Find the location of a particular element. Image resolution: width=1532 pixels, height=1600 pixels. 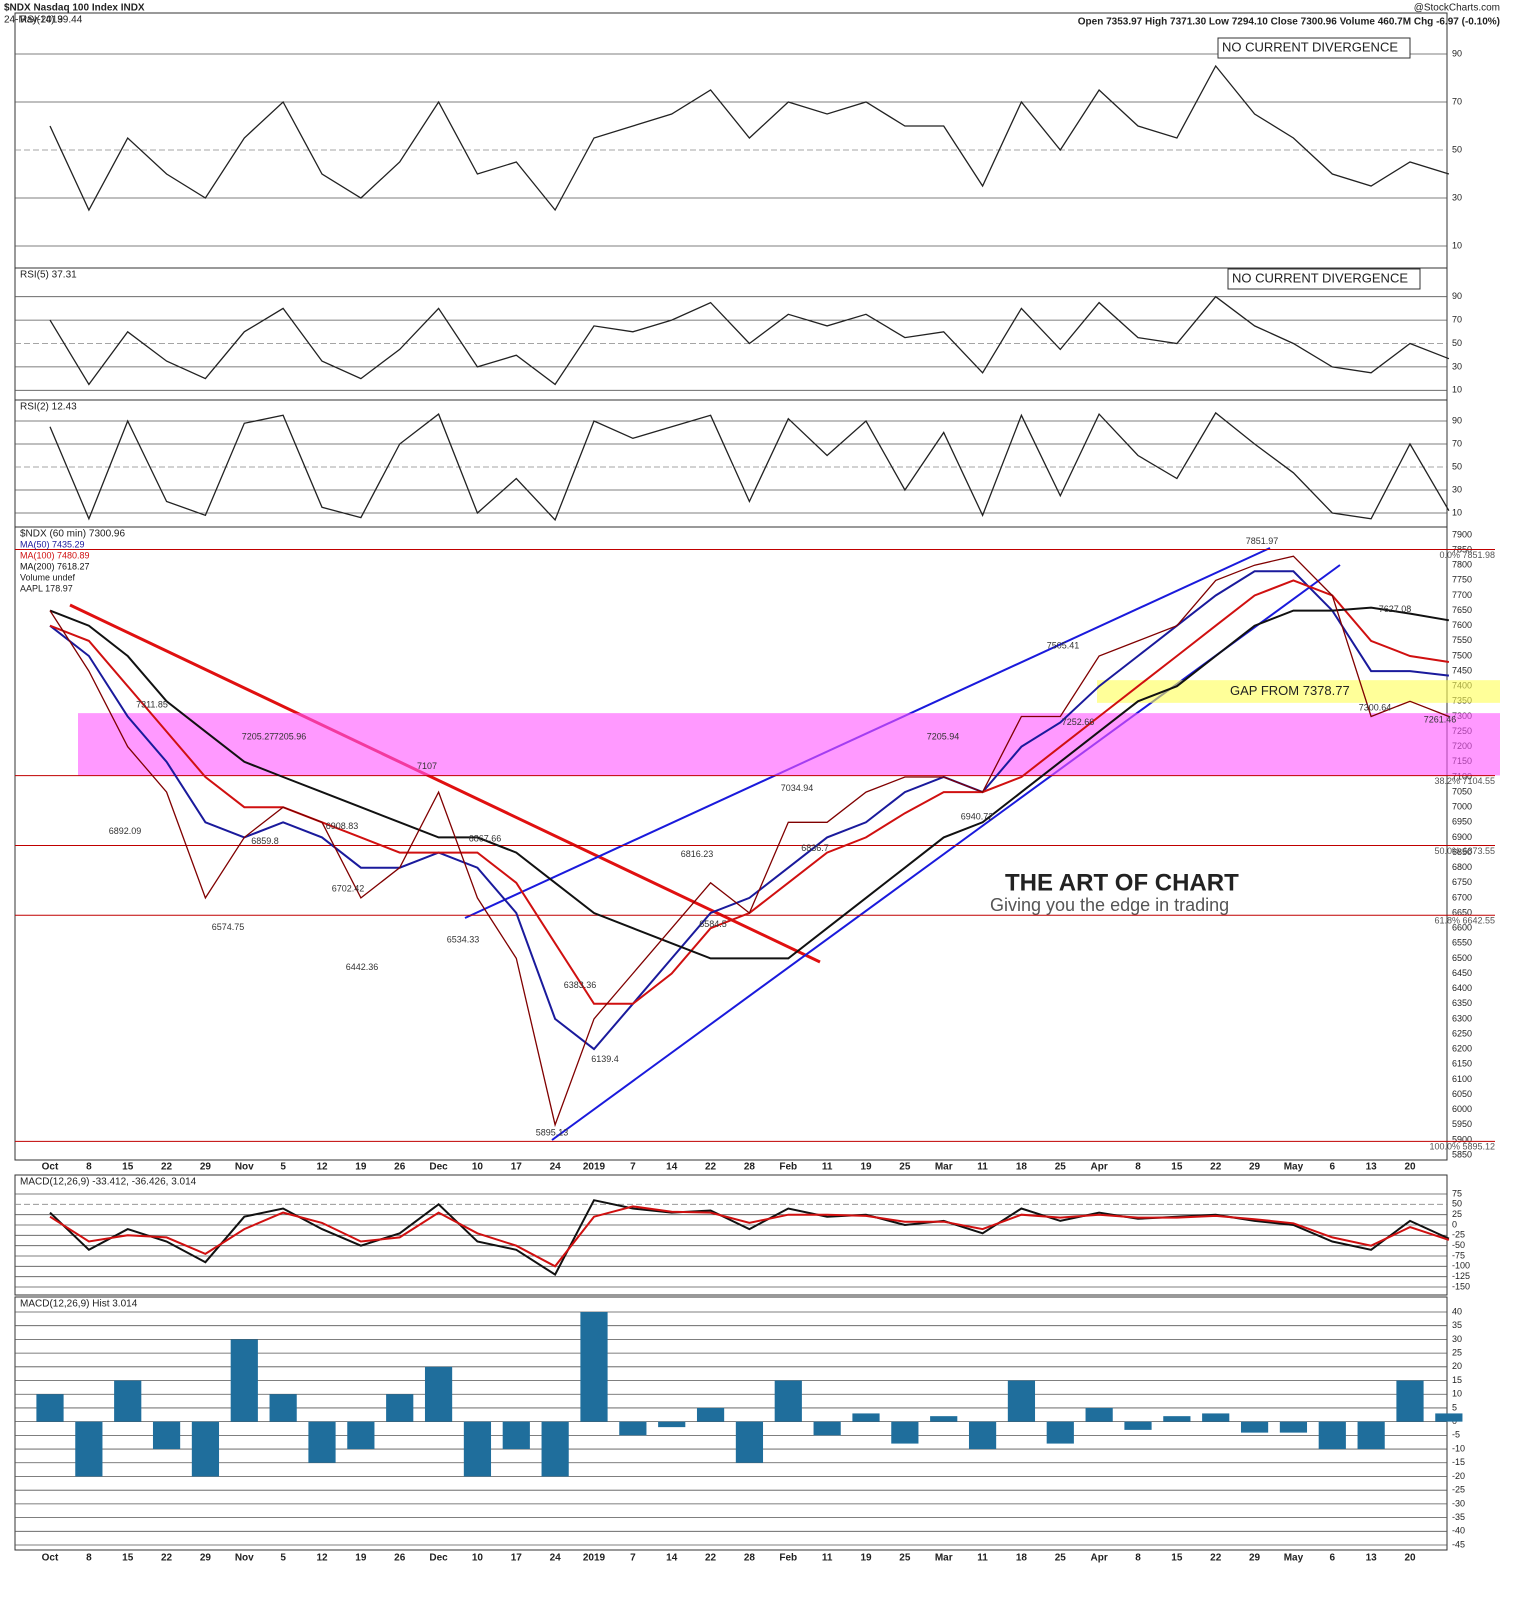

price-label: 6816.23 is located at coordinates (697, 854).